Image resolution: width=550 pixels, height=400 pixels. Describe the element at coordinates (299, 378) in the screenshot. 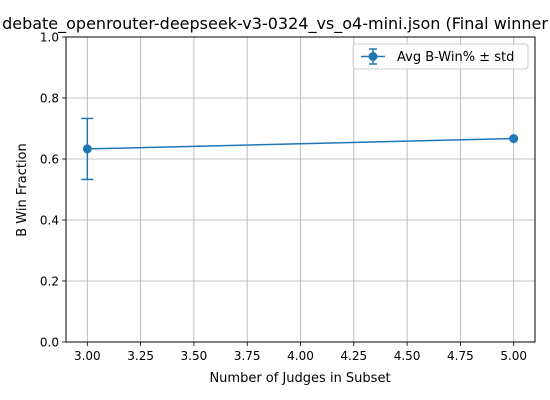

I see `x-axis-label: Number of Judges in Subset` at that location.